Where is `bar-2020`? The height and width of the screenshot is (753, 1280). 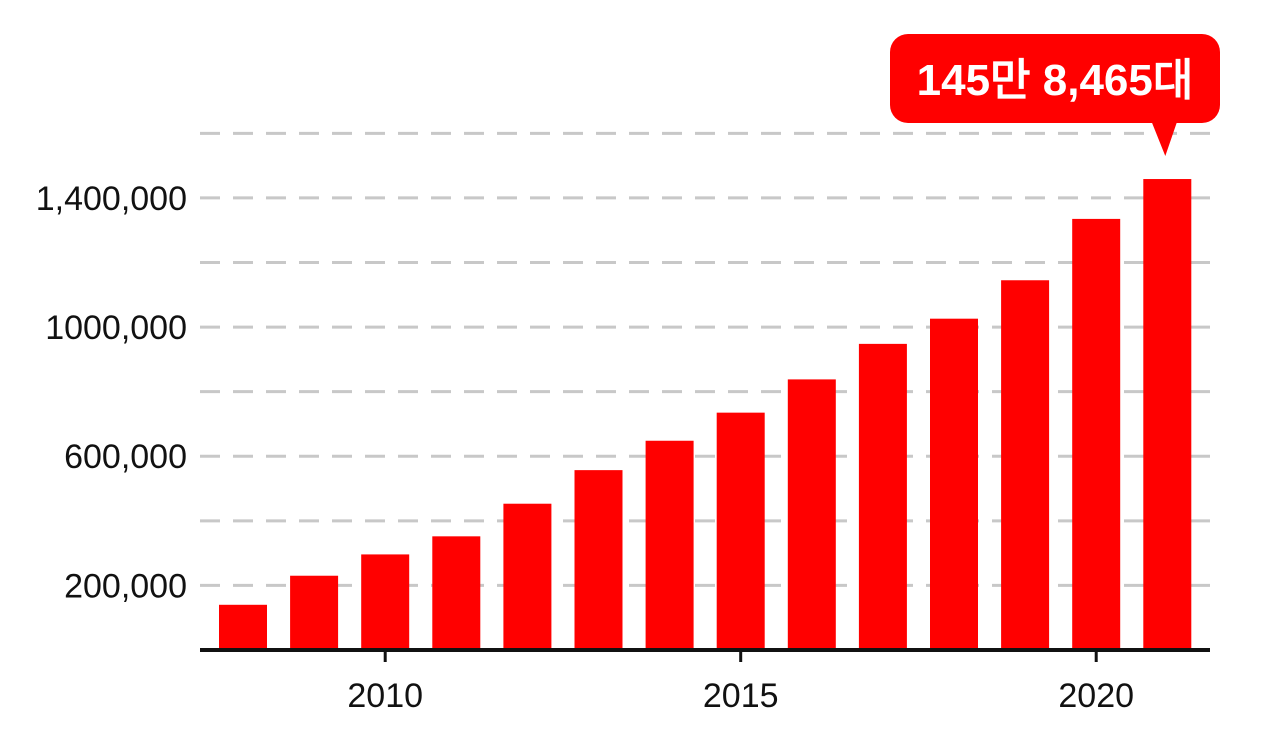 bar-2020 is located at coordinates (1096, 434).